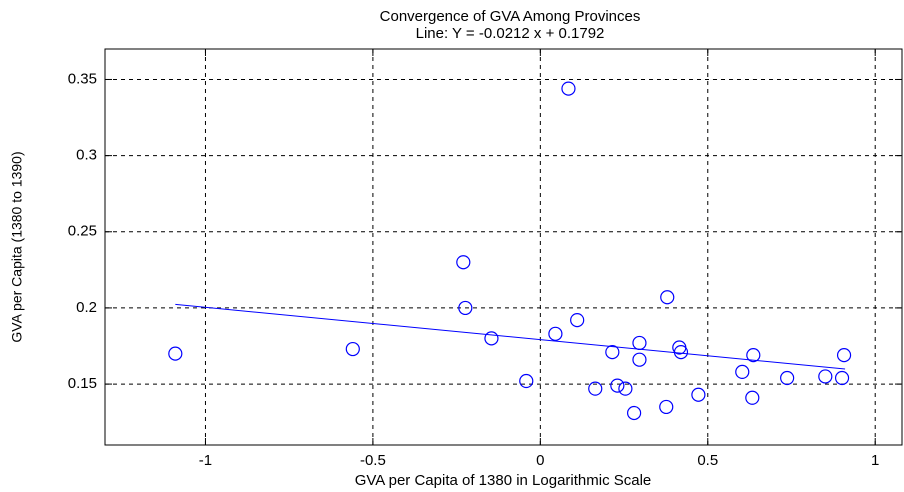 Image resolution: width=904 pixels, height=492 pixels. What do you see at coordinates (205, 460) in the screenshot?
I see `x-tick-label: -1` at bounding box center [205, 460].